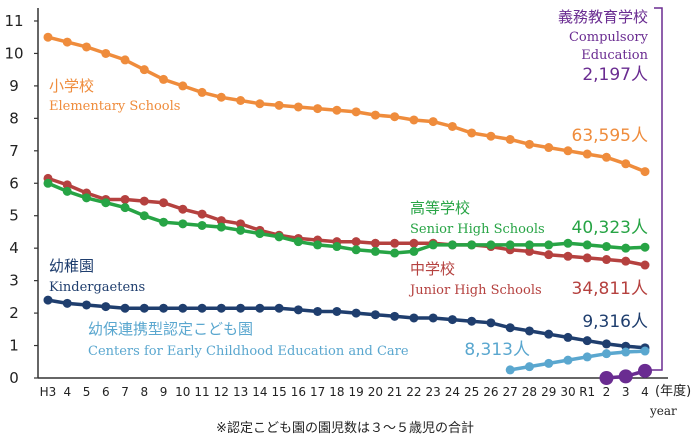 This screenshot has width=691, height=437. Describe the element at coordinates (475, 290) in the screenshot. I see `label-junior-en: Junior High Schools` at that location.